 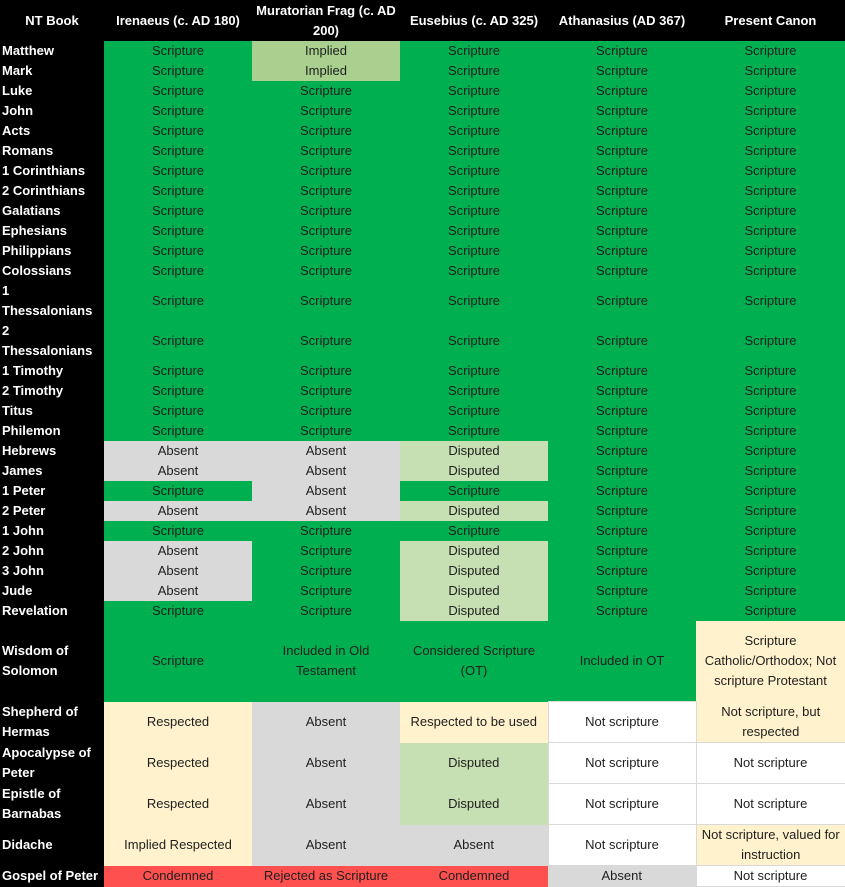 I want to click on cell-irenaeus: Condemned, so click(x=178, y=876).